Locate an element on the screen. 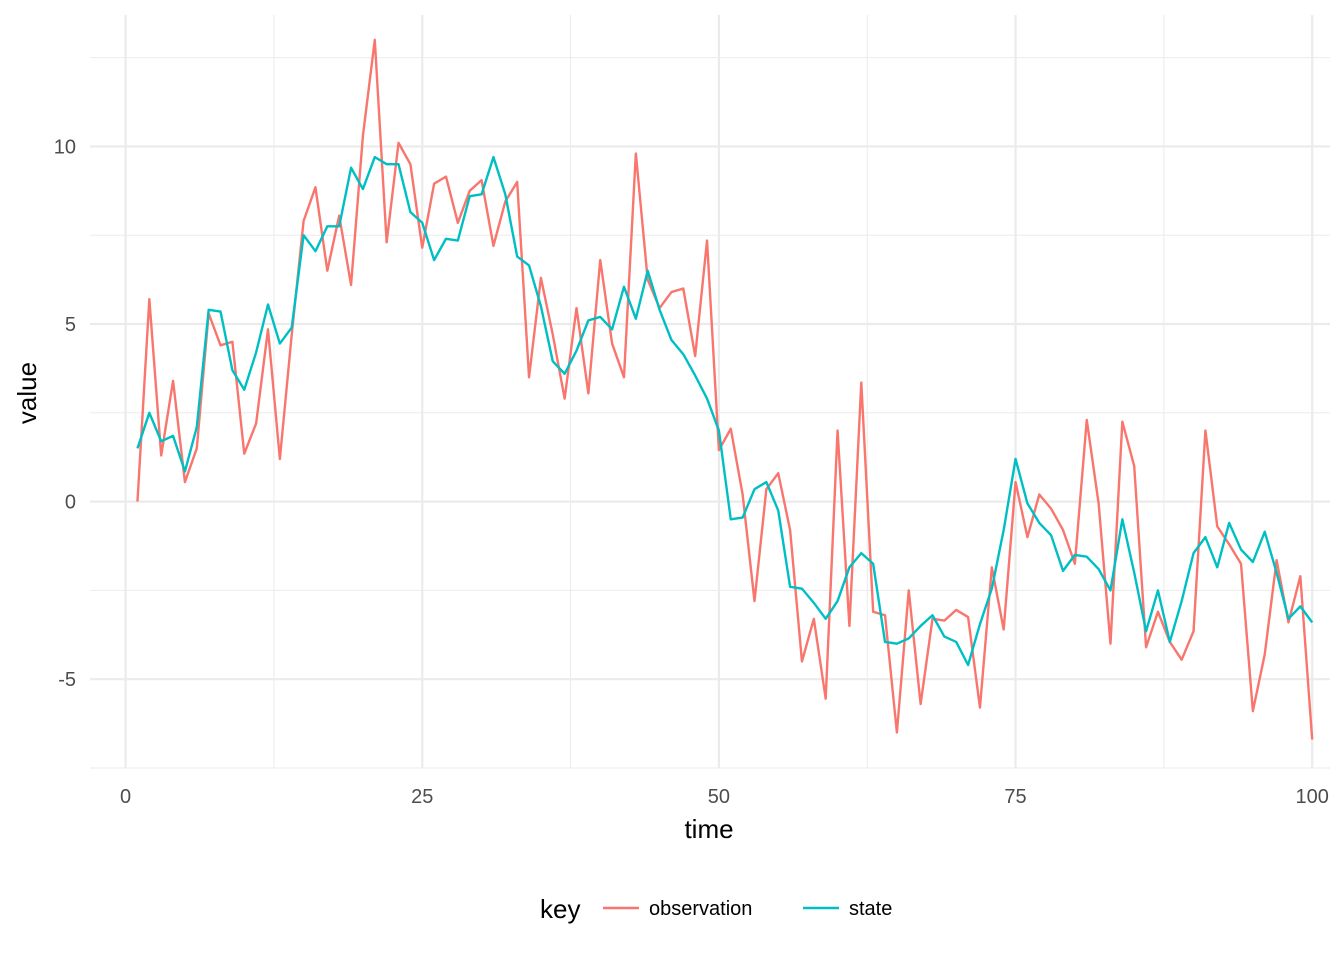 Image resolution: width=1344 pixels, height=965 pixels. y-tick-labels: -5 0 5 10 is located at coordinates (65, 413).